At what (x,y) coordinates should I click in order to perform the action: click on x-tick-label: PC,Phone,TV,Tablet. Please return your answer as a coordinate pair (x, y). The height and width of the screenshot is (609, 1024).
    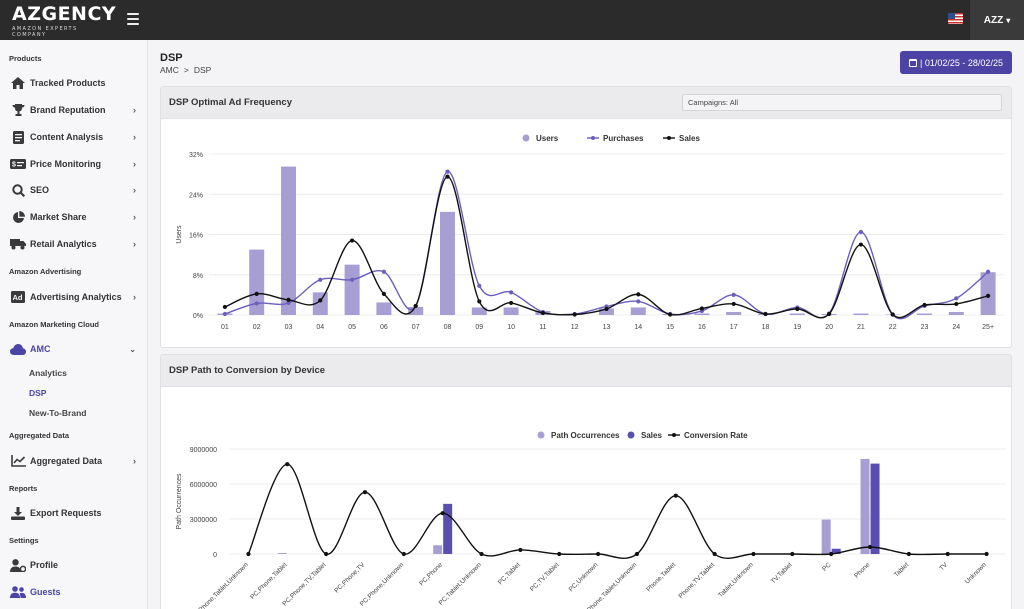
    Looking at the image, I should click on (304, 584).